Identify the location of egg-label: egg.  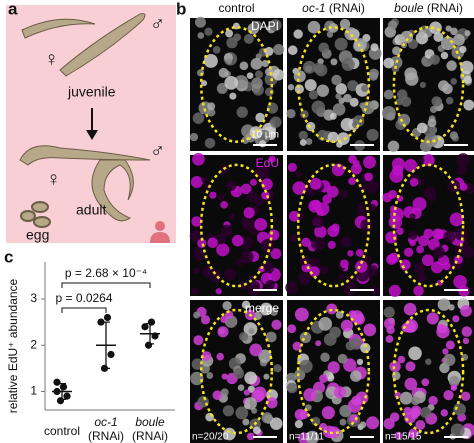
(37, 235).